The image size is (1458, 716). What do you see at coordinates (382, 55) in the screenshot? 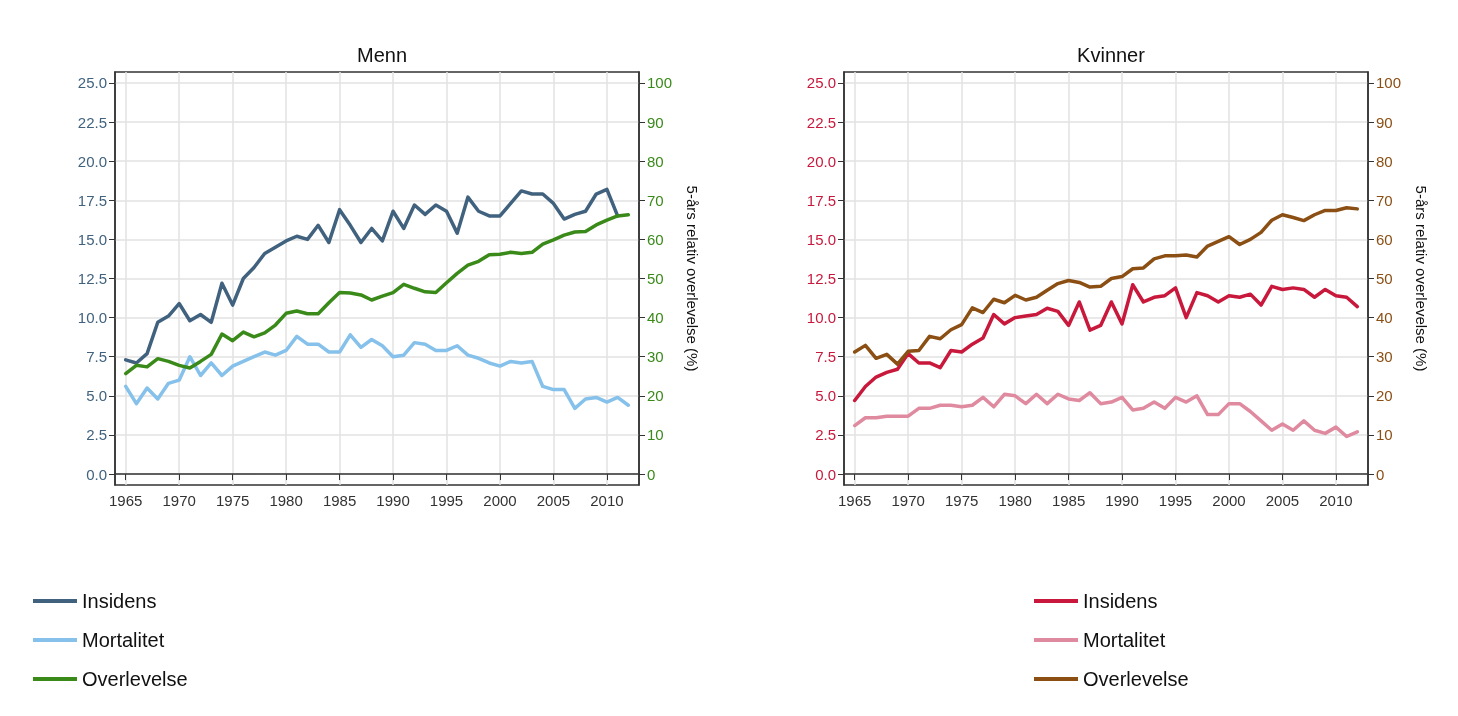
I see `chart-title: Menn` at bounding box center [382, 55].